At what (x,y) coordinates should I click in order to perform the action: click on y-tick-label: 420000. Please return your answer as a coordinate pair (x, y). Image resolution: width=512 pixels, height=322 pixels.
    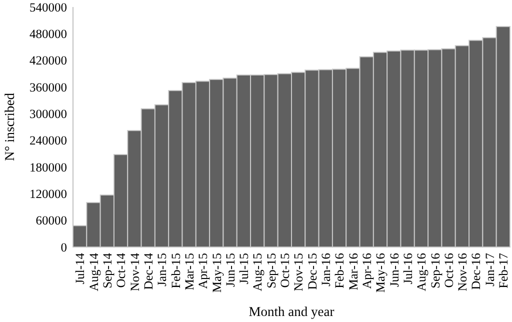
    Looking at the image, I should click on (48, 61).